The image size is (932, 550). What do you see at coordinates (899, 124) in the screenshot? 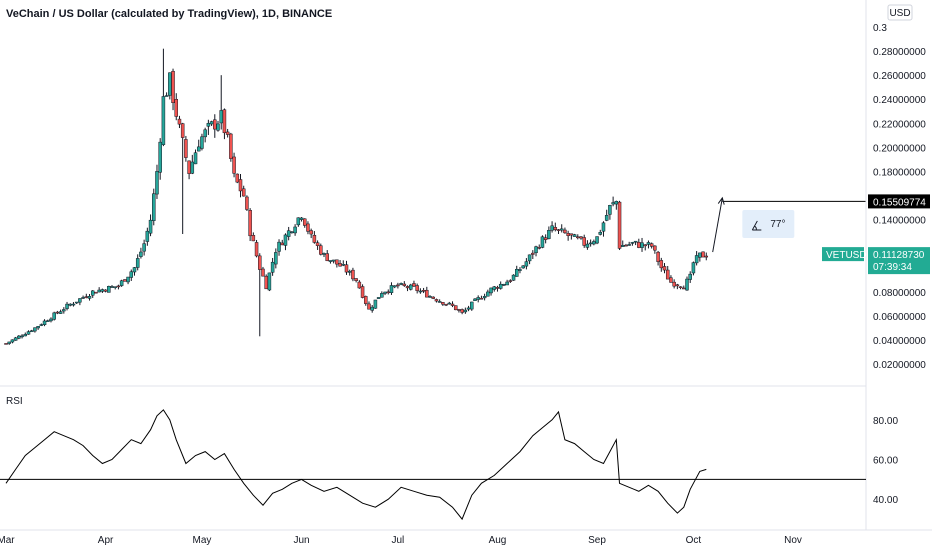
I see `price-tick-label: 0.22000000` at bounding box center [899, 124].